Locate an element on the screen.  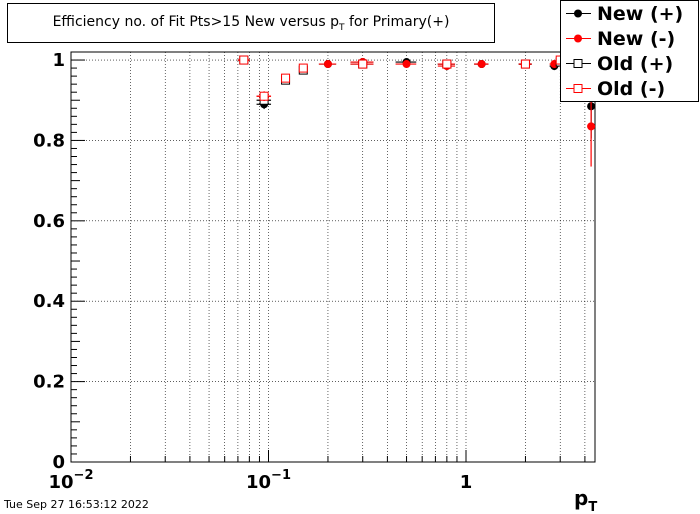
legend-item-new-minus: New (-) is located at coordinates (630, 38).